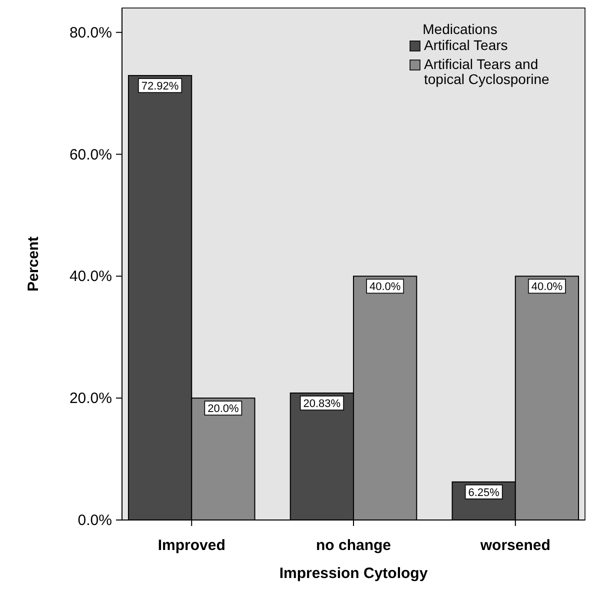  What do you see at coordinates (487, 71) in the screenshot?
I see `legend-label: Artificial Tears and topical Cyclosporine` at bounding box center [487, 71].